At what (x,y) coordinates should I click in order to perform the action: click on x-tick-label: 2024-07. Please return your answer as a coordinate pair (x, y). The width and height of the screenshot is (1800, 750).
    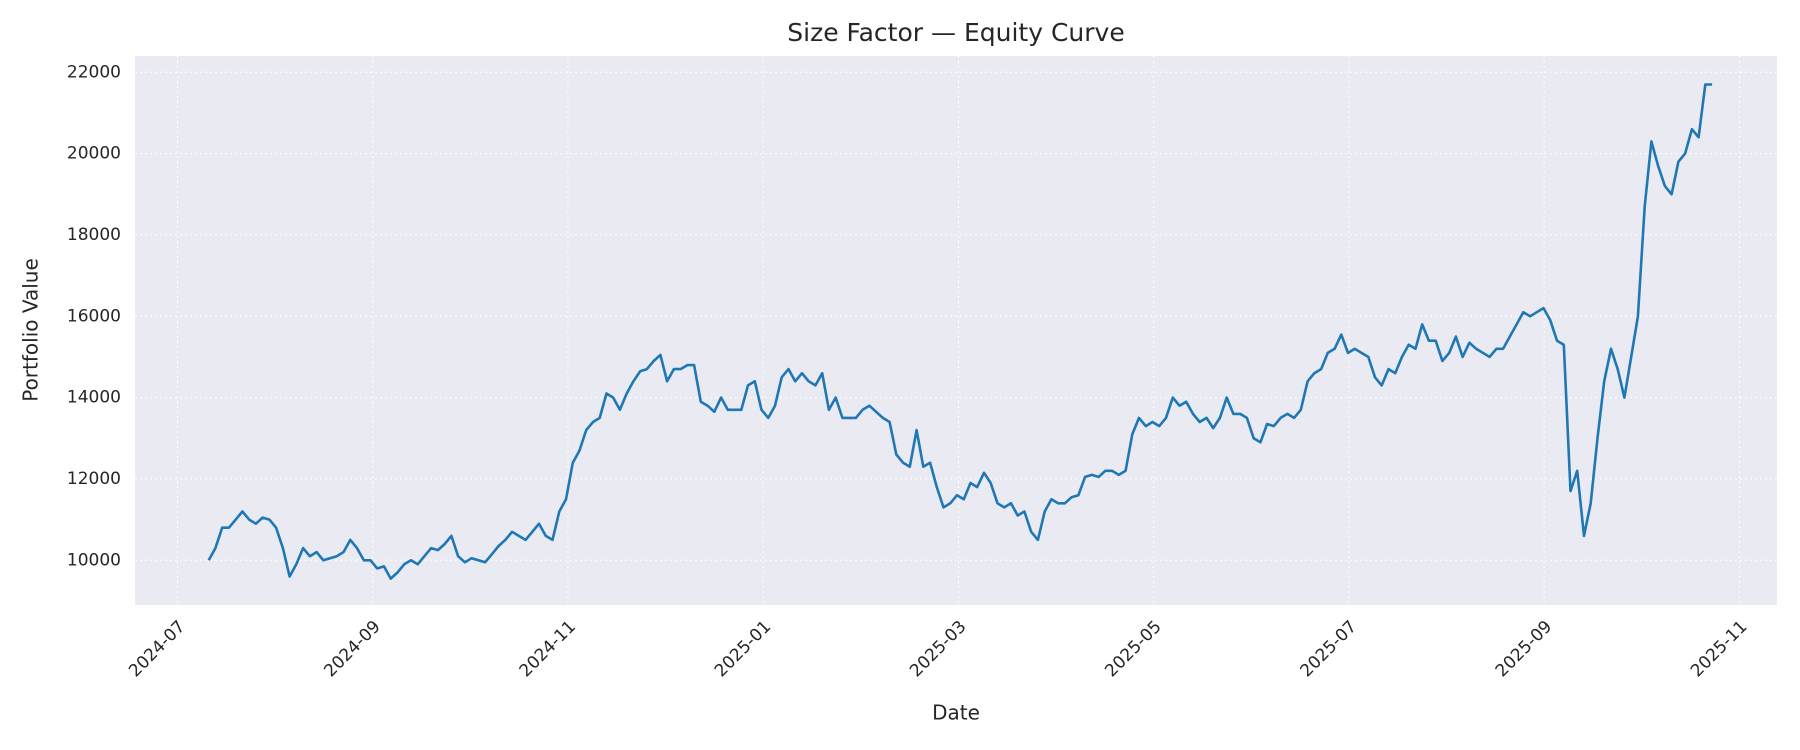
    Looking at the image, I should click on (157, 649).